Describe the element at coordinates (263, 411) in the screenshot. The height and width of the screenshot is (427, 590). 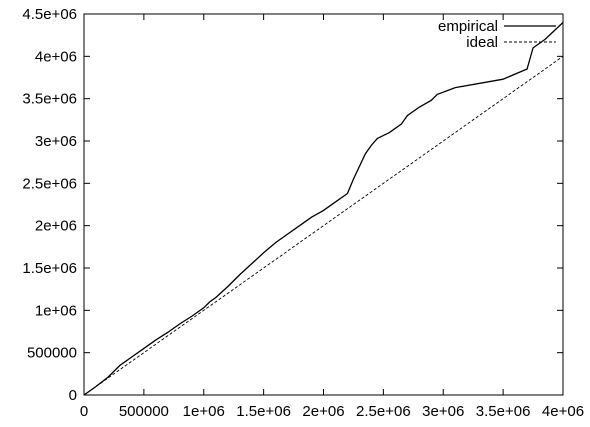
I see `x-tick-label: 1.5e+06` at that location.